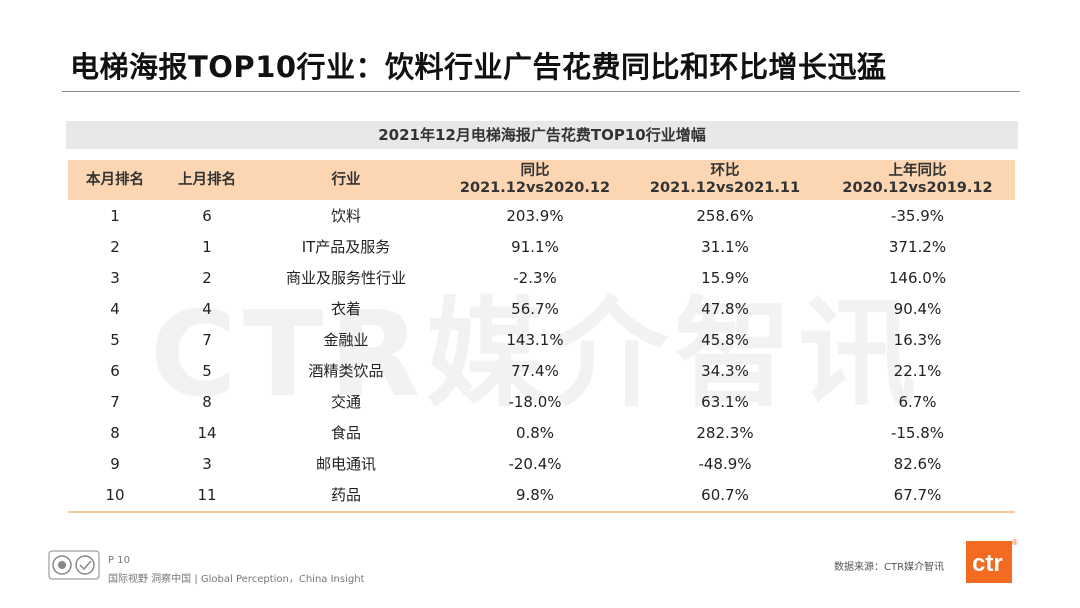 This screenshot has width=1080, height=608. Describe the element at coordinates (917, 171) in the screenshot. I see `header-prev-yoy-label: 上年同比` at that location.